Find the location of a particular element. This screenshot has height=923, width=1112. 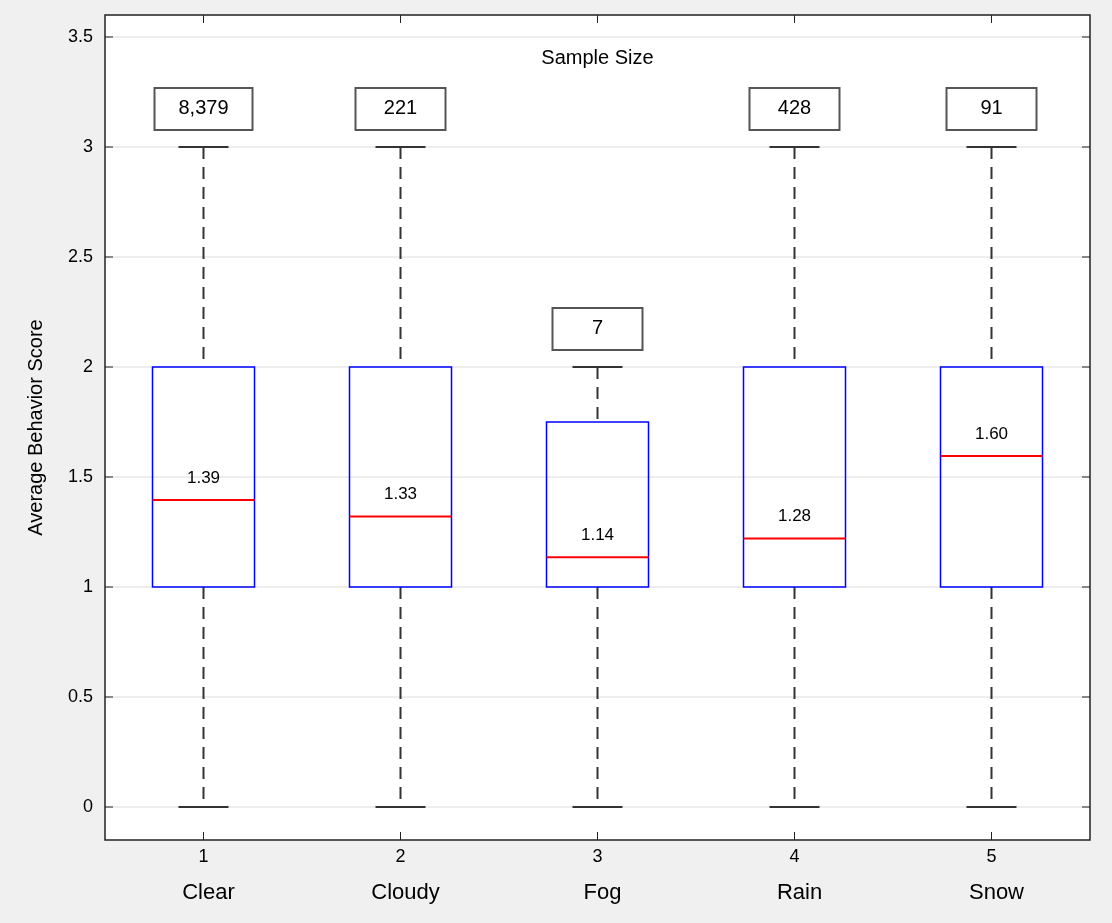

annotation: 1.33 is located at coordinates (400, 494).